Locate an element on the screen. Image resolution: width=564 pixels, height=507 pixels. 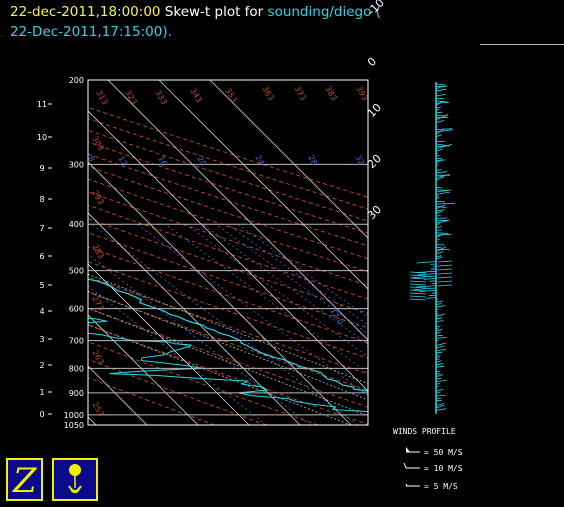
mixing-ratio-label: 8 is located at coordinates (91, 159).